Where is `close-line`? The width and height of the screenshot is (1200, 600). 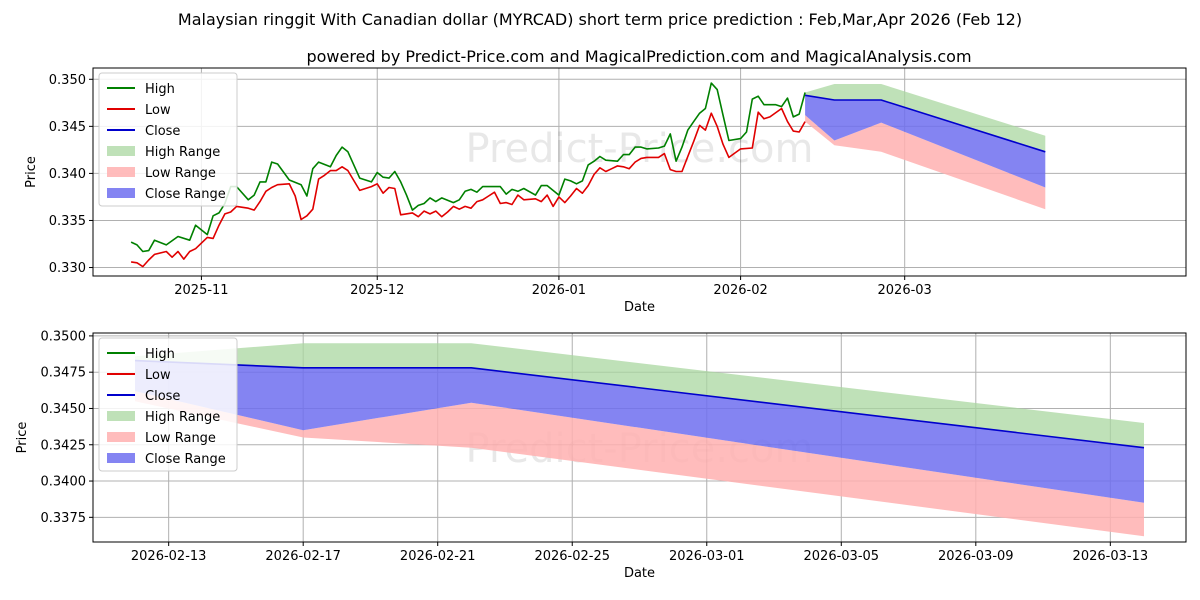 close-line is located at coordinates (925, 123).